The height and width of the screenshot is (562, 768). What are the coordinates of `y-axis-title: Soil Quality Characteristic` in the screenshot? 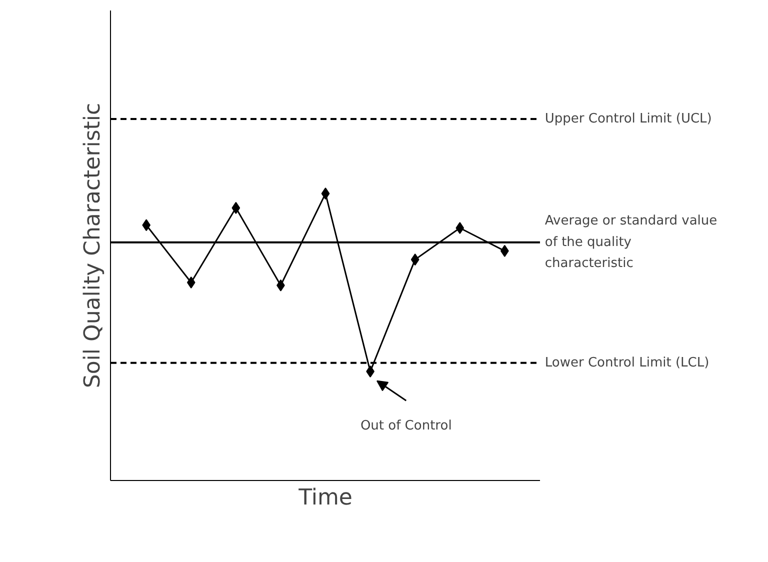 It's located at (93, 245).